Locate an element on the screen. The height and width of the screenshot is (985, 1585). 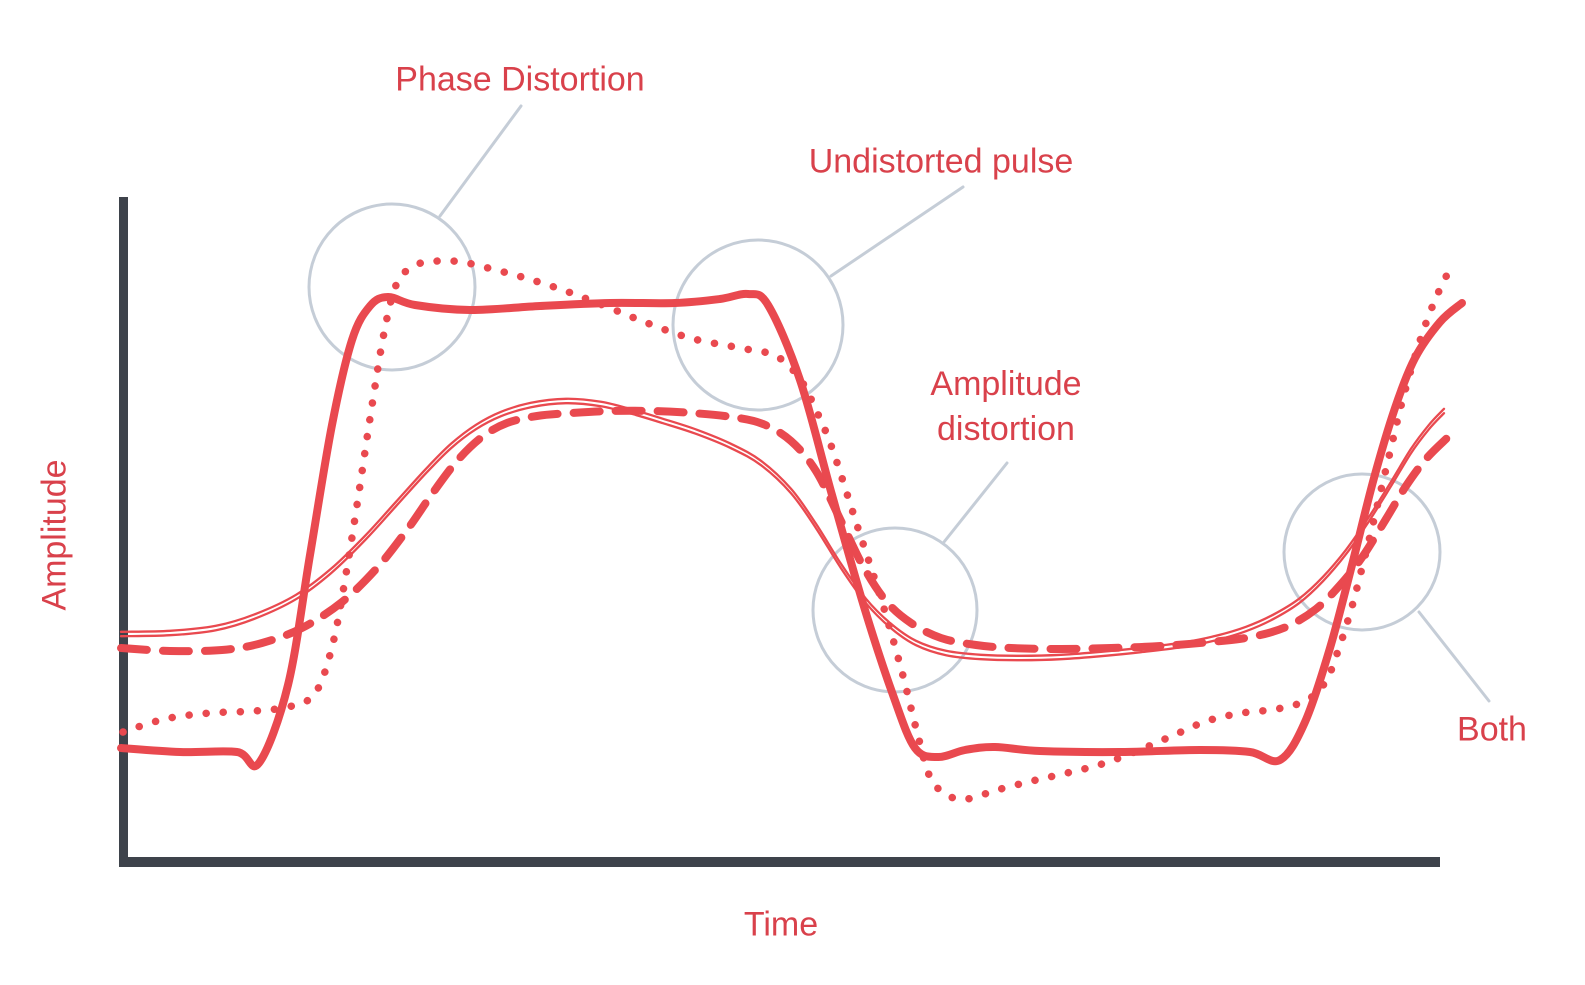
y-axis-label: Amplitude is located at coordinates (54, 535).